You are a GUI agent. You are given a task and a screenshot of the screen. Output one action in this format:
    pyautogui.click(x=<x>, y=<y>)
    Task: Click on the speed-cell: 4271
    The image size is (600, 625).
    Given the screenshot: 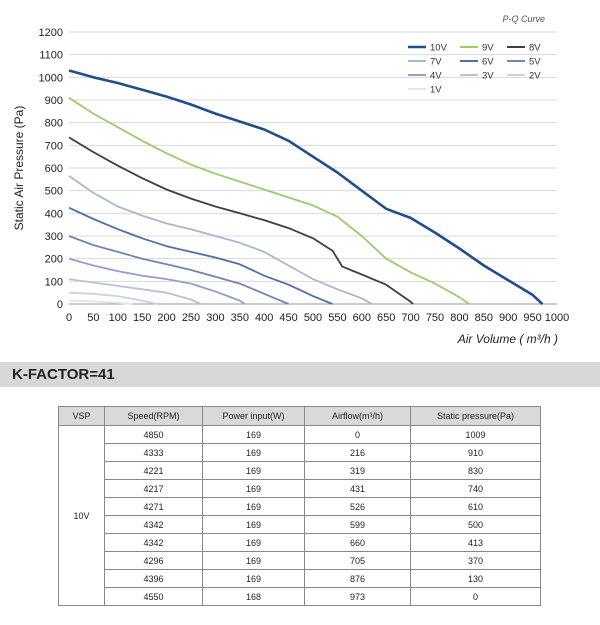 What is the action you would take?
    pyautogui.click(x=153, y=506)
    